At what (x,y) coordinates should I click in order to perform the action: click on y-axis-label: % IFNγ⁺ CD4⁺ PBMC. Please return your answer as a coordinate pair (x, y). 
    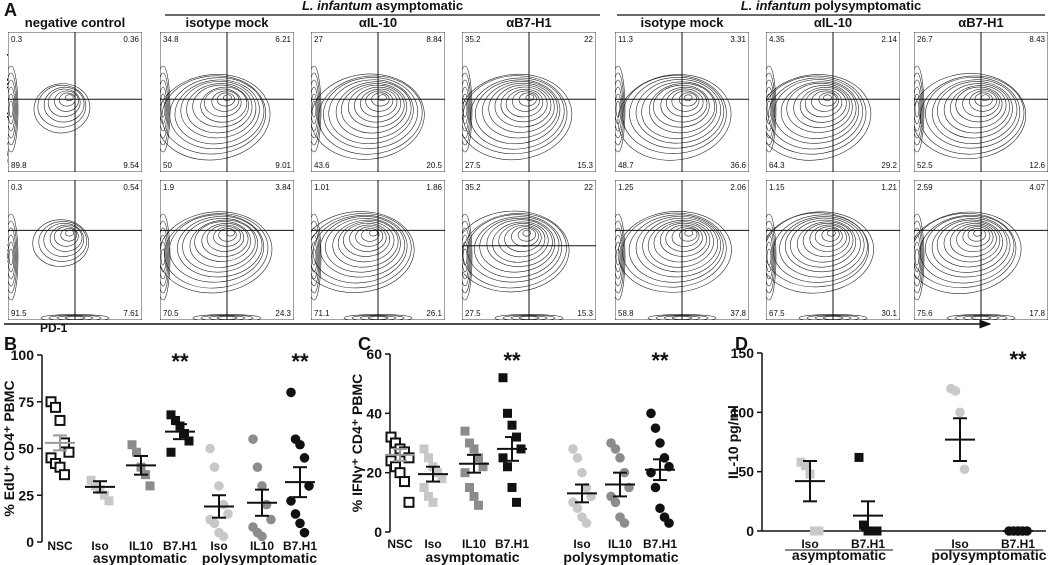
    Looking at the image, I should click on (357, 443).